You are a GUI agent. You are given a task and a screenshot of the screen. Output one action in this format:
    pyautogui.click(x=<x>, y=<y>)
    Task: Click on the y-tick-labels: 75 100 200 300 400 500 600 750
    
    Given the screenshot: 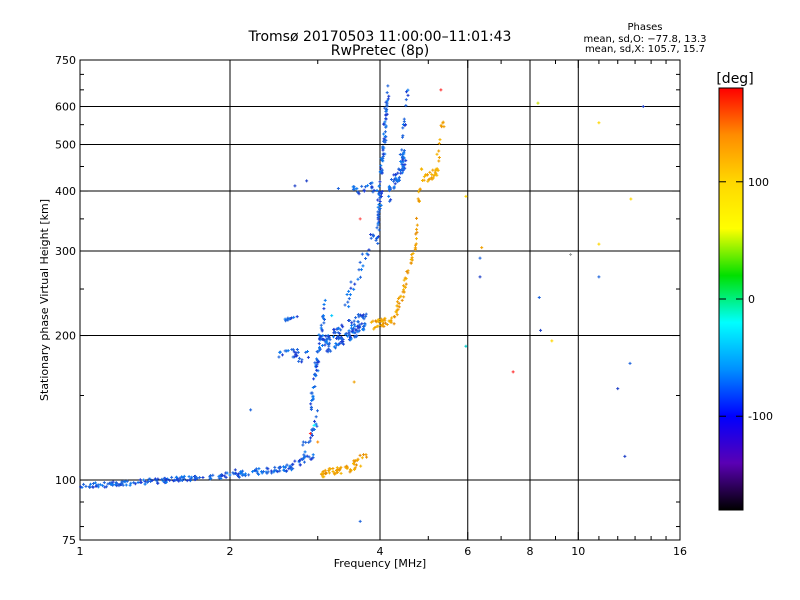 What is the action you would take?
    pyautogui.click(x=65, y=300)
    